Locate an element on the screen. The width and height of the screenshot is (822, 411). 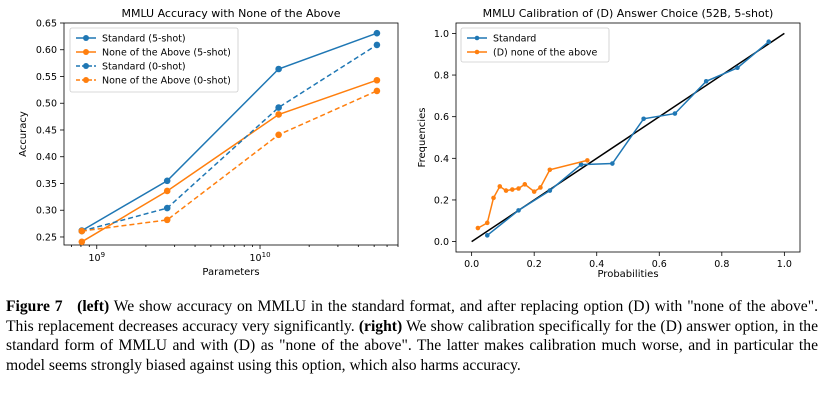
legend-box-right is located at coordinates (535, 45).